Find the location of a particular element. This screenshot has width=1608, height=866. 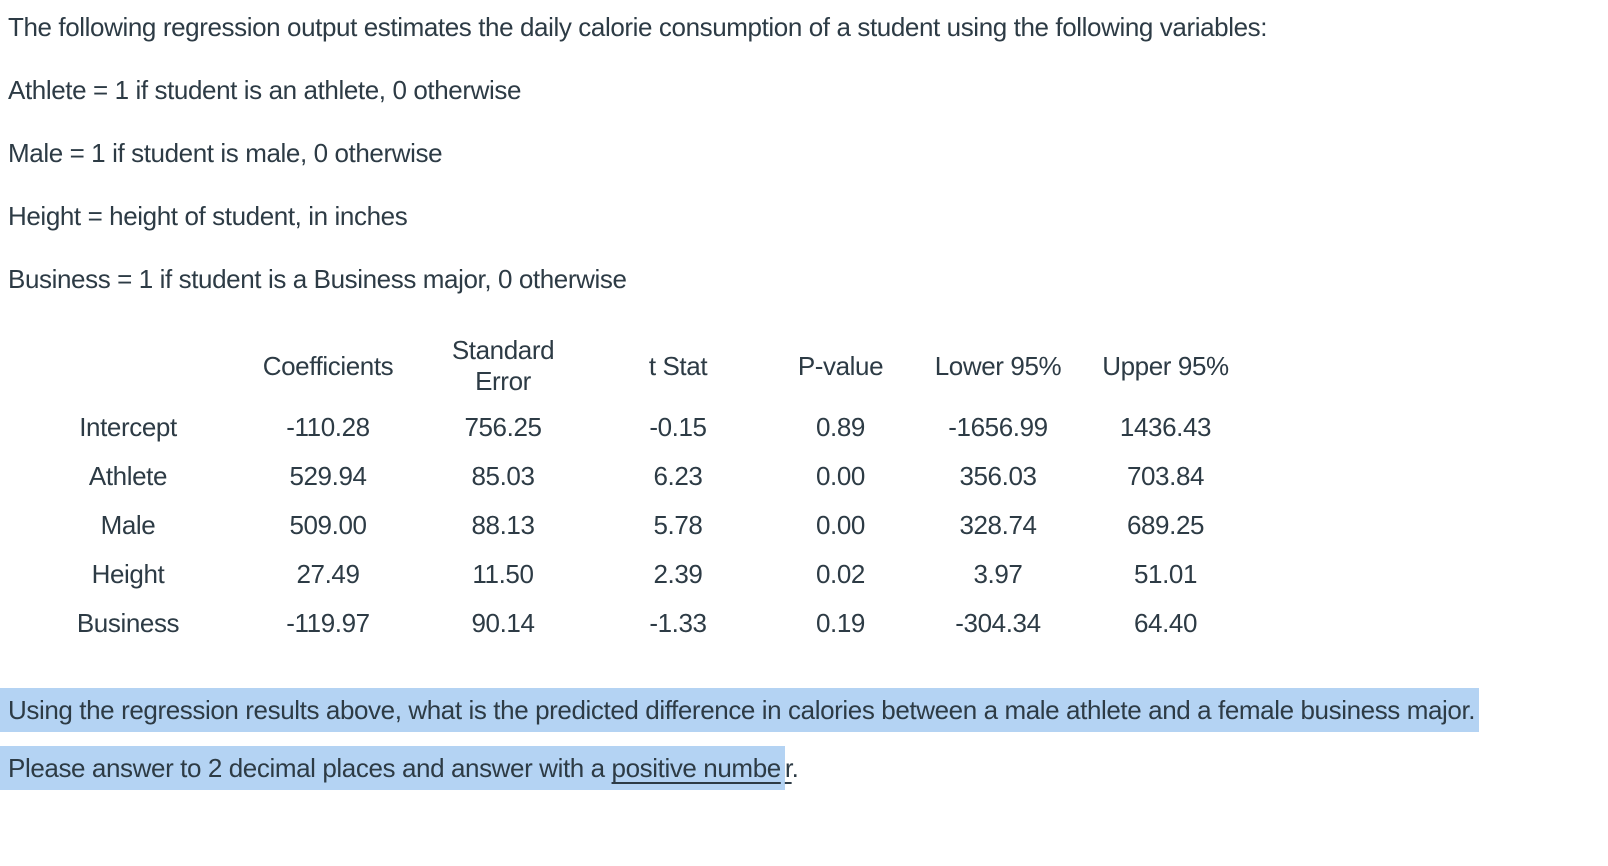

instruction-period: . is located at coordinates (795, 768).